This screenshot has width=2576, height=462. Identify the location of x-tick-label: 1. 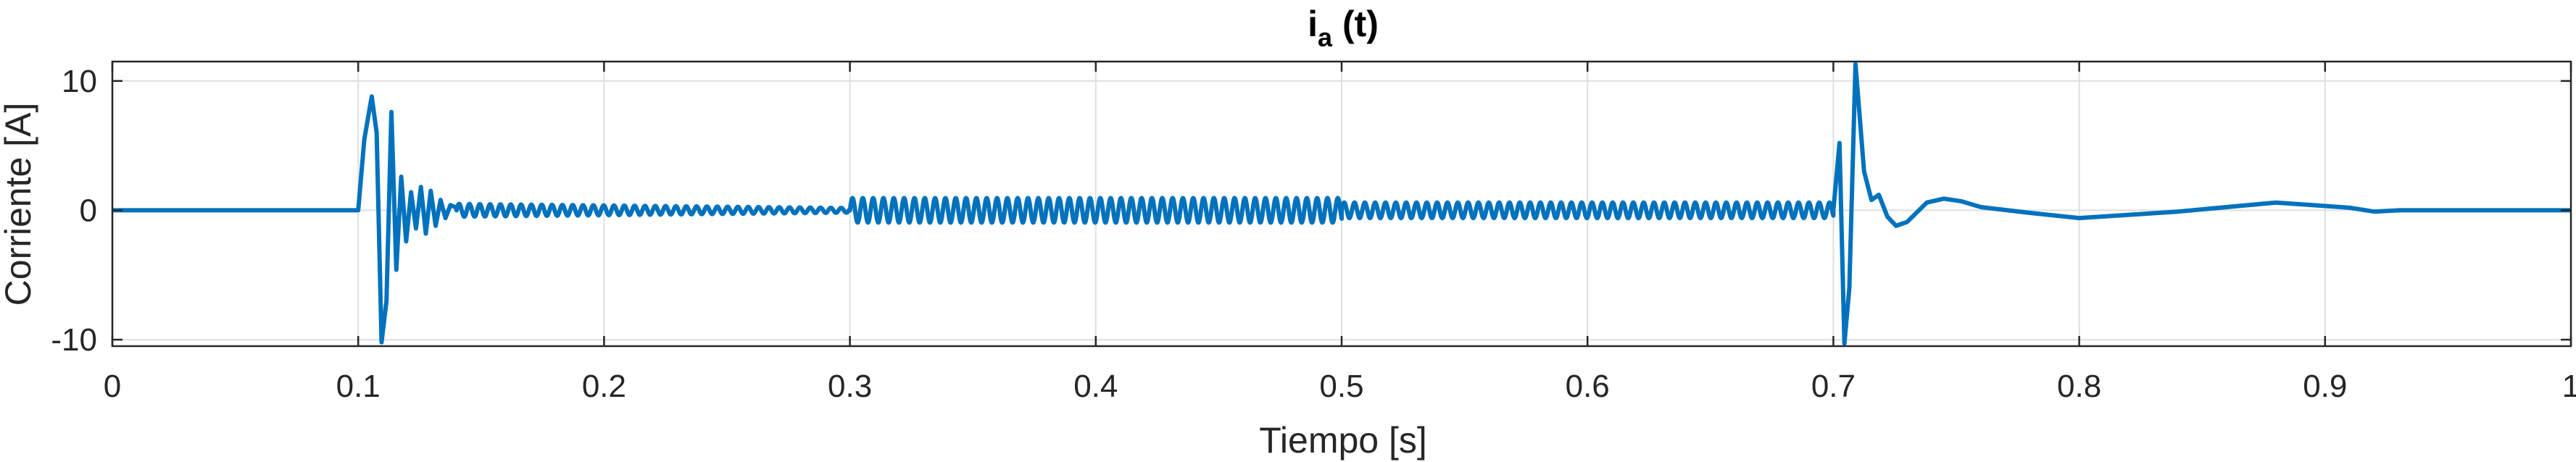
(2569, 386).